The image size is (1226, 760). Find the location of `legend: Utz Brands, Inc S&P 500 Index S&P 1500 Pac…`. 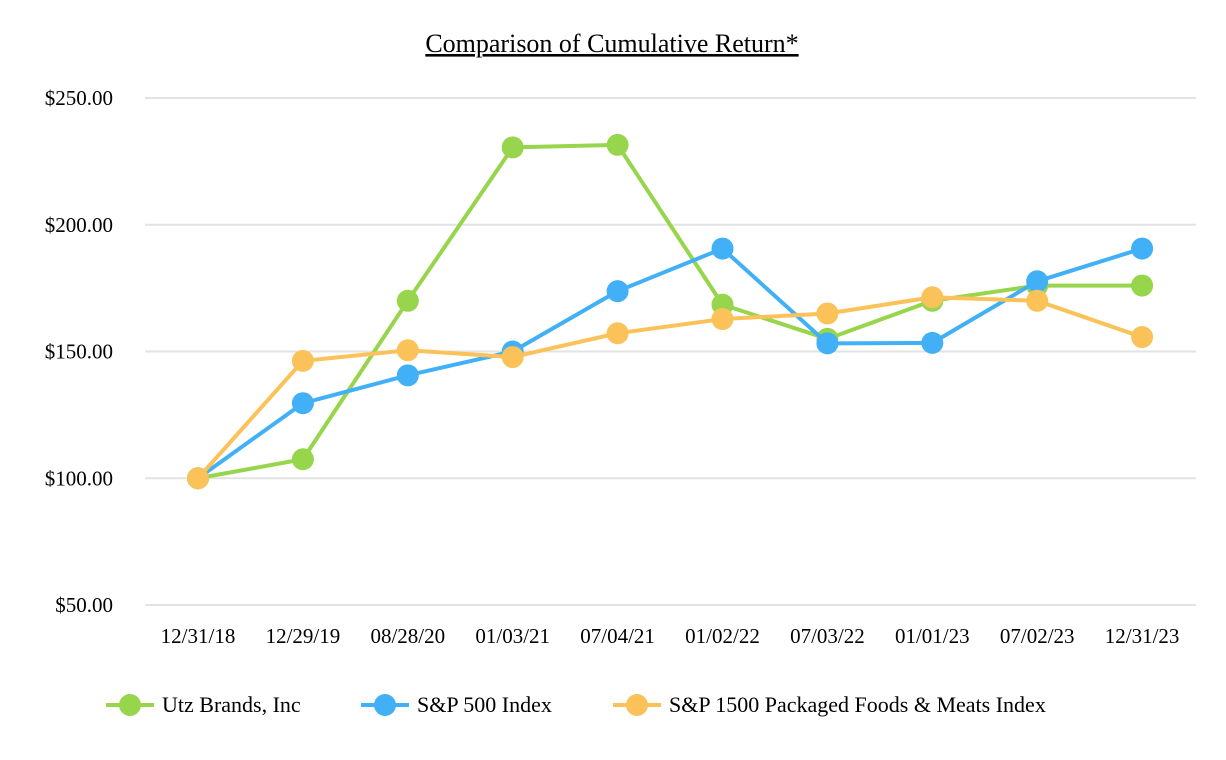

legend: Utz Brands, Inc S&P 500 Index S&P 1500 Pac… is located at coordinates (576, 704).